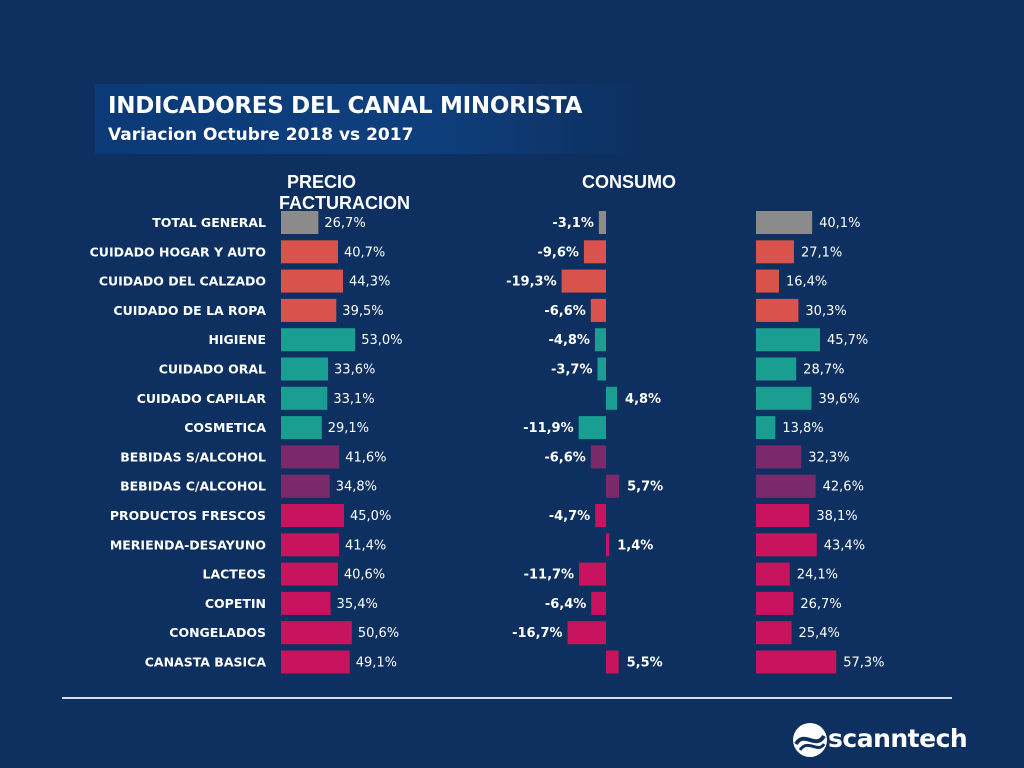 Image resolution: width=1024 pixels, height=768 pixels. I want to click on consumo-value-label: -6,6%, so click(564, 457).